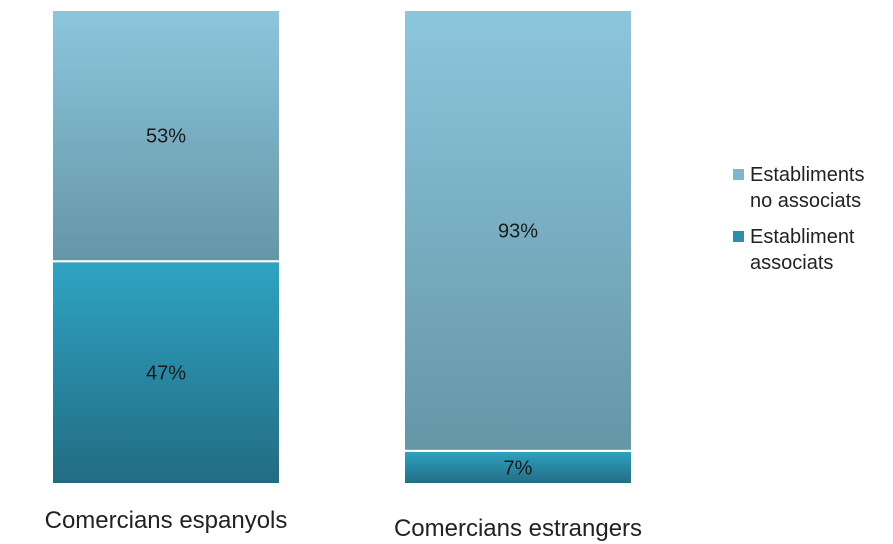 This screenshot has height=544, width=893. I want to click on data-label: 53%, so click(166, 137).